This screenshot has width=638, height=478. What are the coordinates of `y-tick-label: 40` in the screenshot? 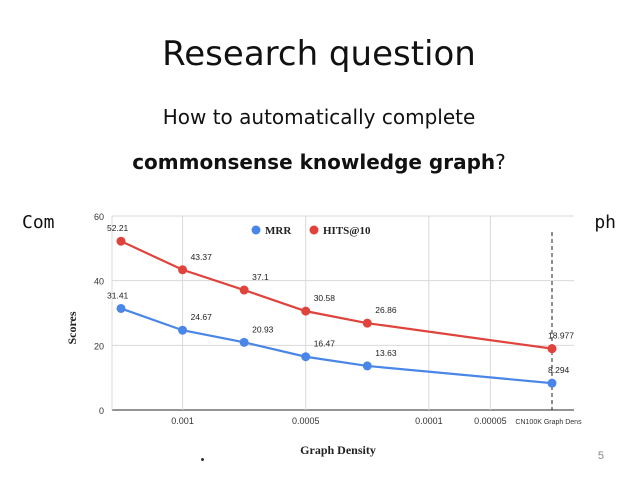 It's located at (99, 282).